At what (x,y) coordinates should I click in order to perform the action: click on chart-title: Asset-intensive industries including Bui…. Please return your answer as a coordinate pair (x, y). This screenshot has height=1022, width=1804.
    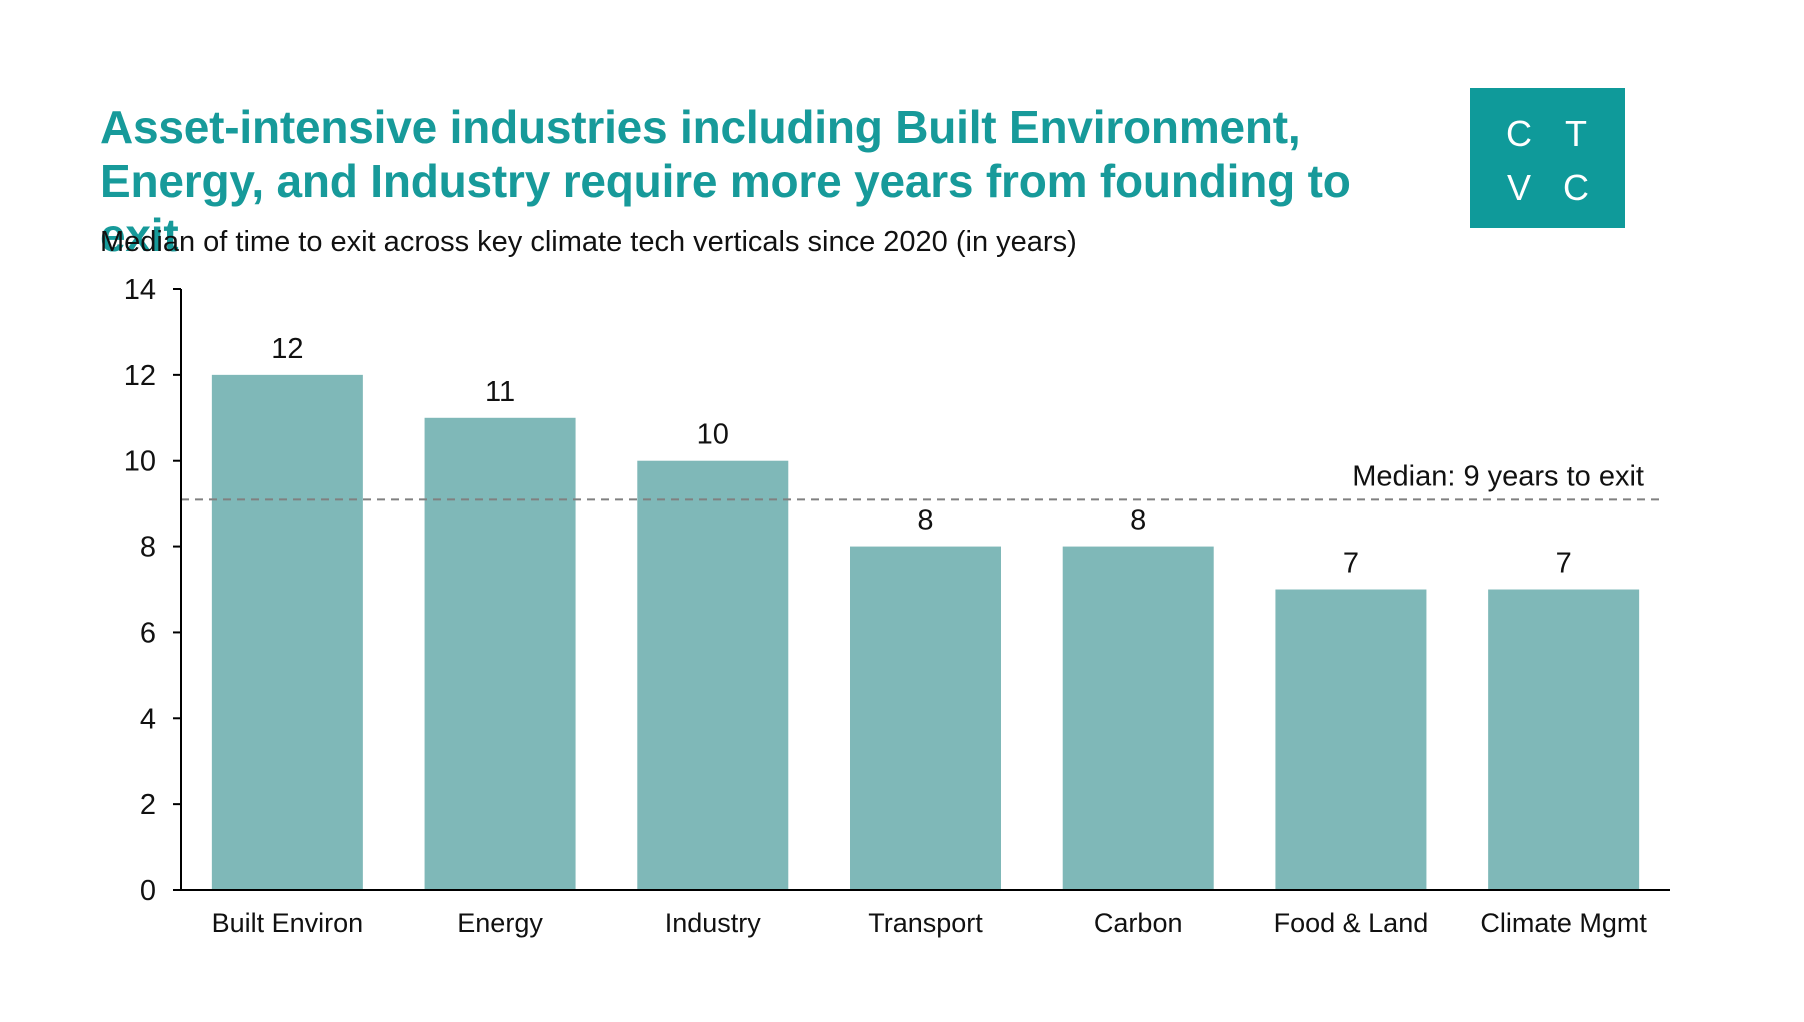
    Looking at the image, I should click on (770, 181).